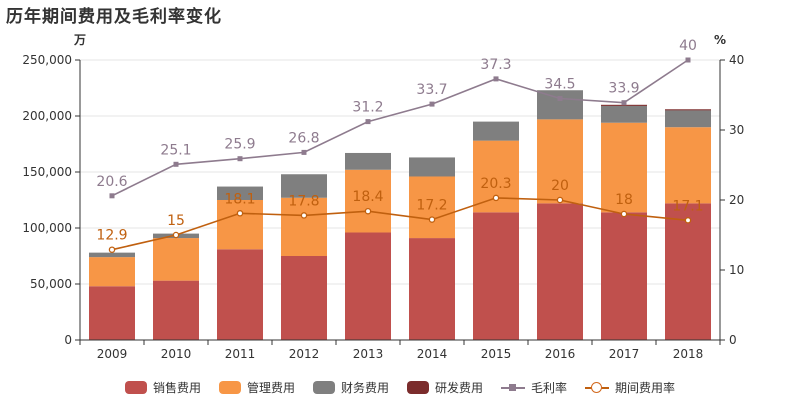 The width and height of the screenshot is (800, 400). I want to click on point-gross-2018, so click(688, 60).